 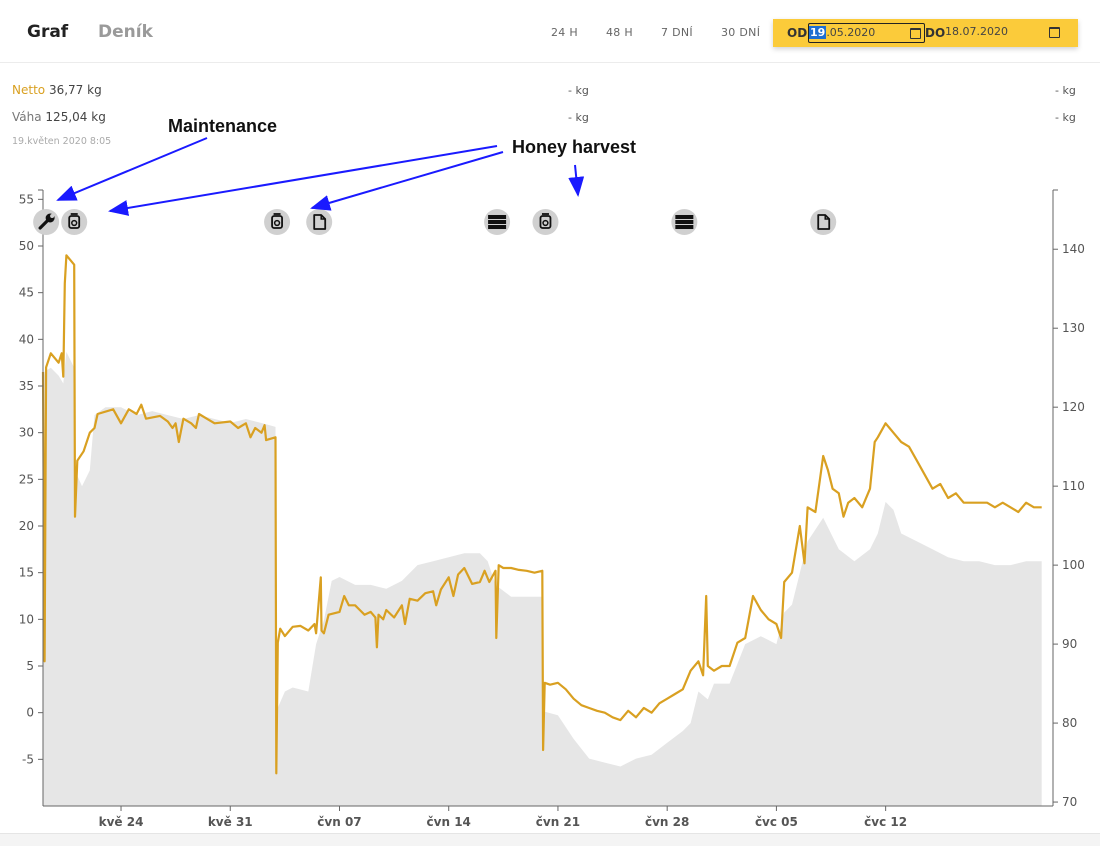 I want to click on netto-label: Netto, so click(x=29, y=90).